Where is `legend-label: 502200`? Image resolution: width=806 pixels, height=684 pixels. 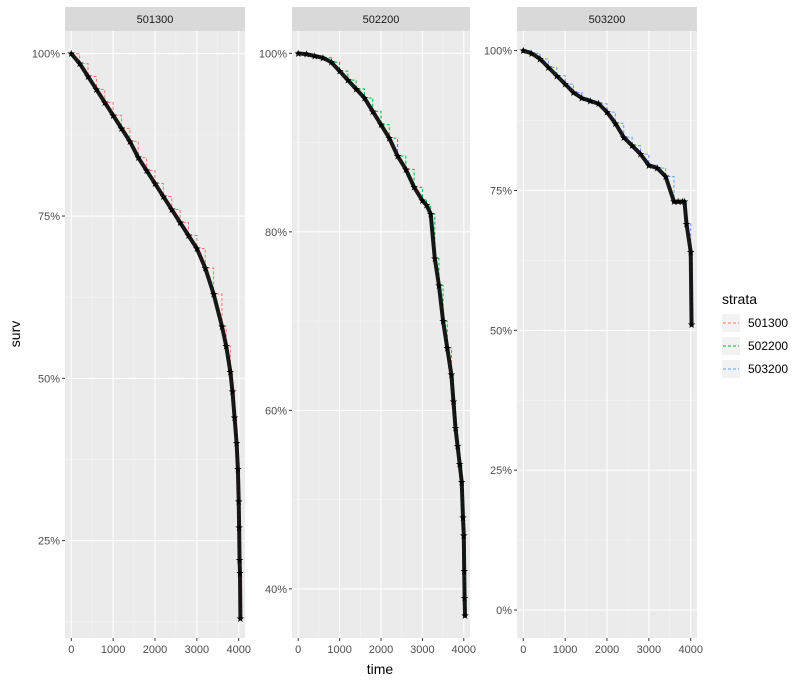 legend-label: 502200 is located at coordinates (768, 346).